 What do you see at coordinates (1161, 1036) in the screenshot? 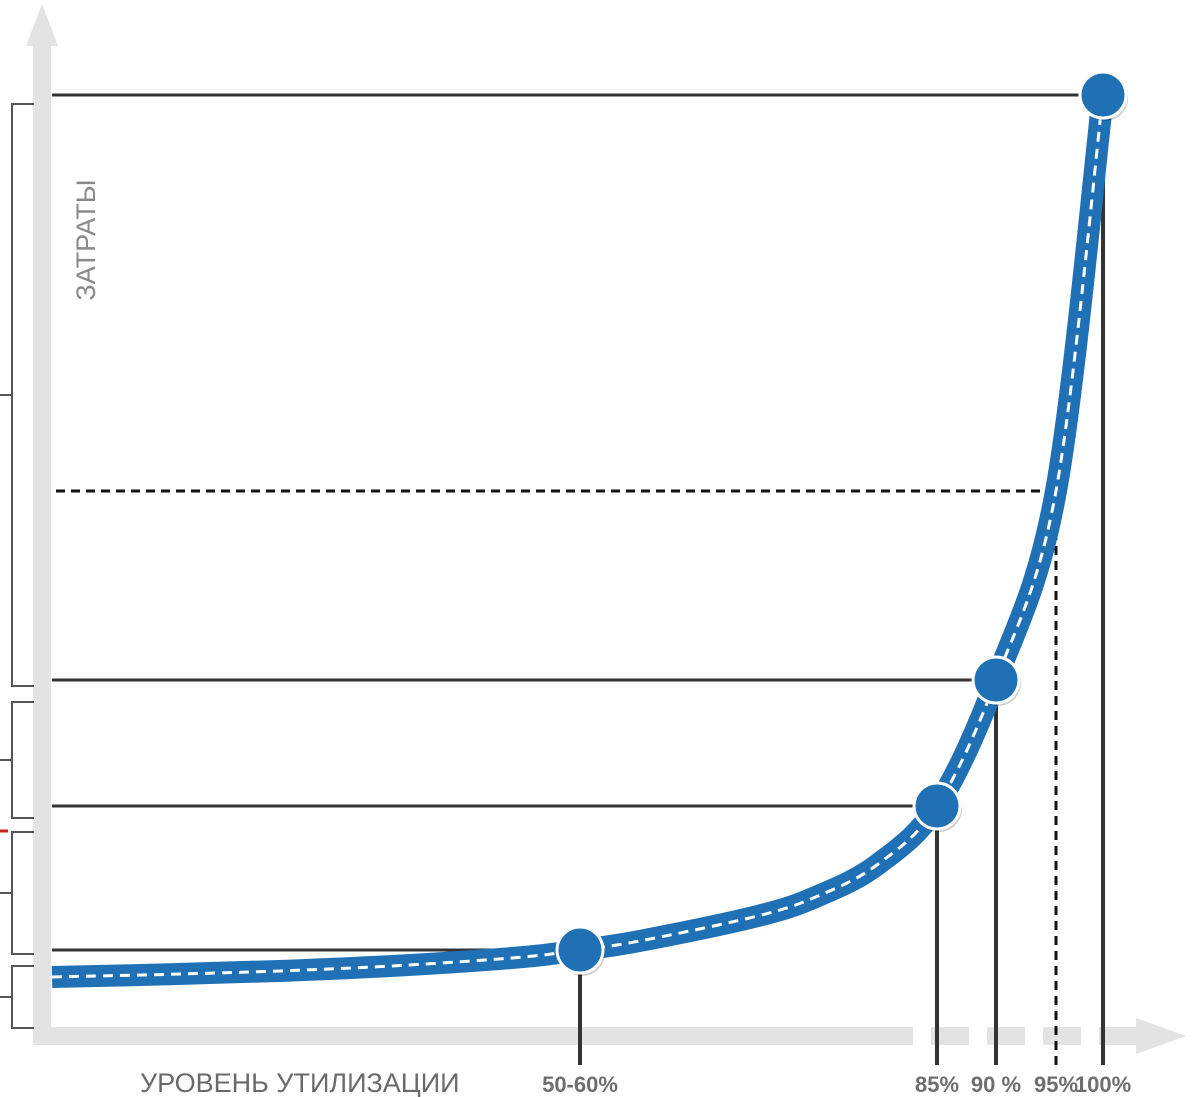
I see `x-axis-arrow-icon` at bounding box center [1161, 1036].